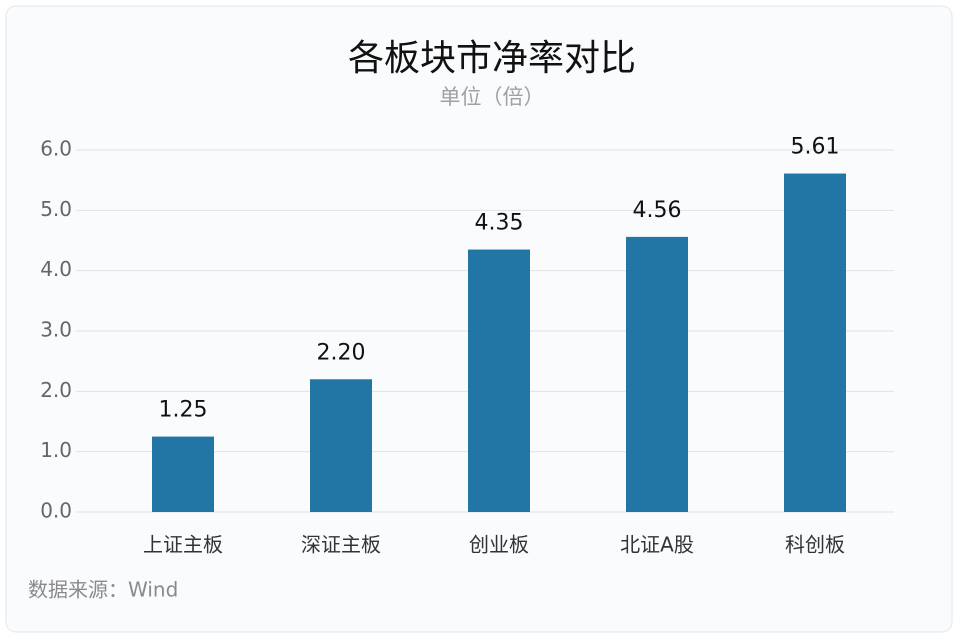 Image resolution: width=960 pixels, height=640 pixels. Describe the element at coordinates (56, 209) in the screenshot. I see `y-tick-label: 5.0` at that location.